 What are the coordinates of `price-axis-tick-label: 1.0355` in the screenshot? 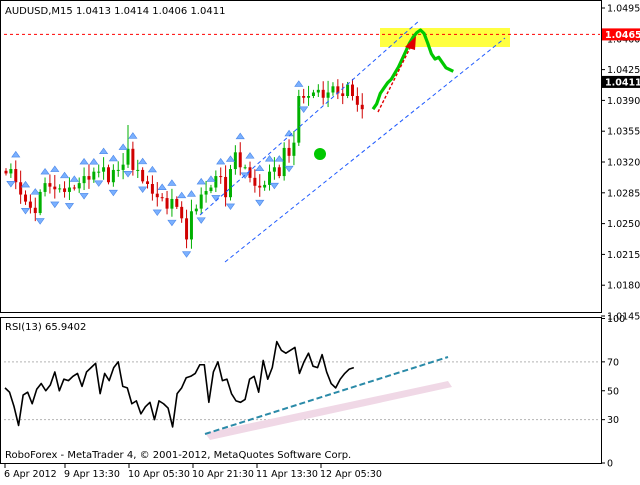 It's located at (623, 132).